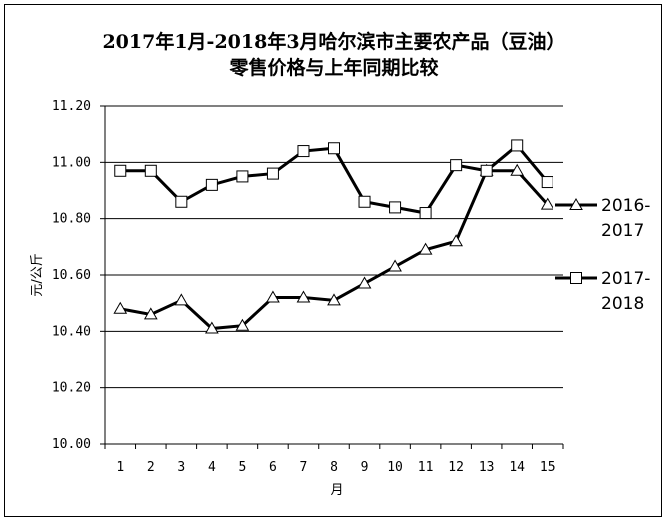  I want to click on x-tick-label: 5, so click(242, 467).